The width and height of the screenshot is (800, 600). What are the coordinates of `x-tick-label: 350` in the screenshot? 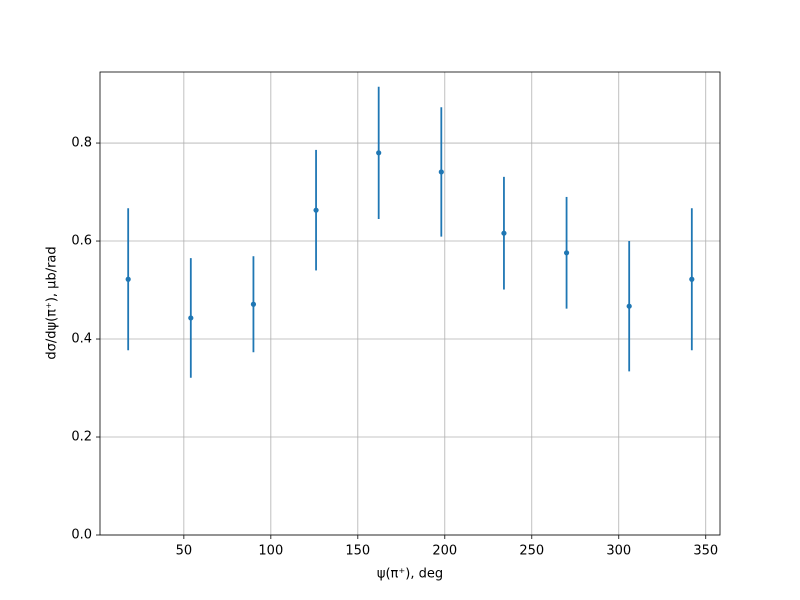 It's located at (705, 551).